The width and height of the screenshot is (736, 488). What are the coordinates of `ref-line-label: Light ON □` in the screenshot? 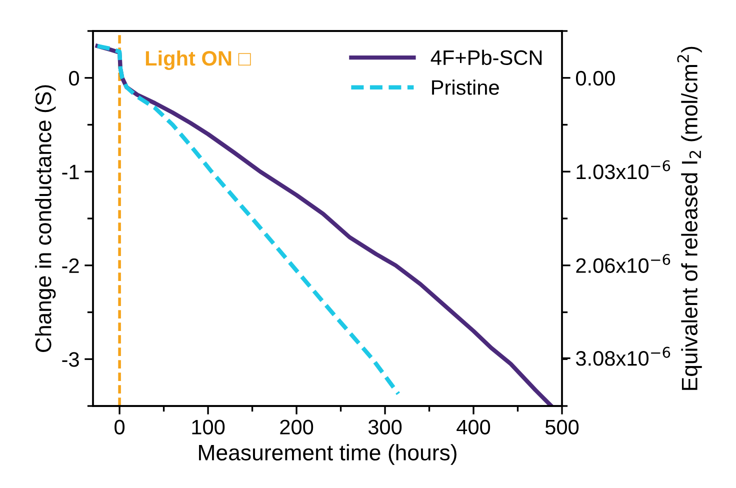 It's located at (198, 60).